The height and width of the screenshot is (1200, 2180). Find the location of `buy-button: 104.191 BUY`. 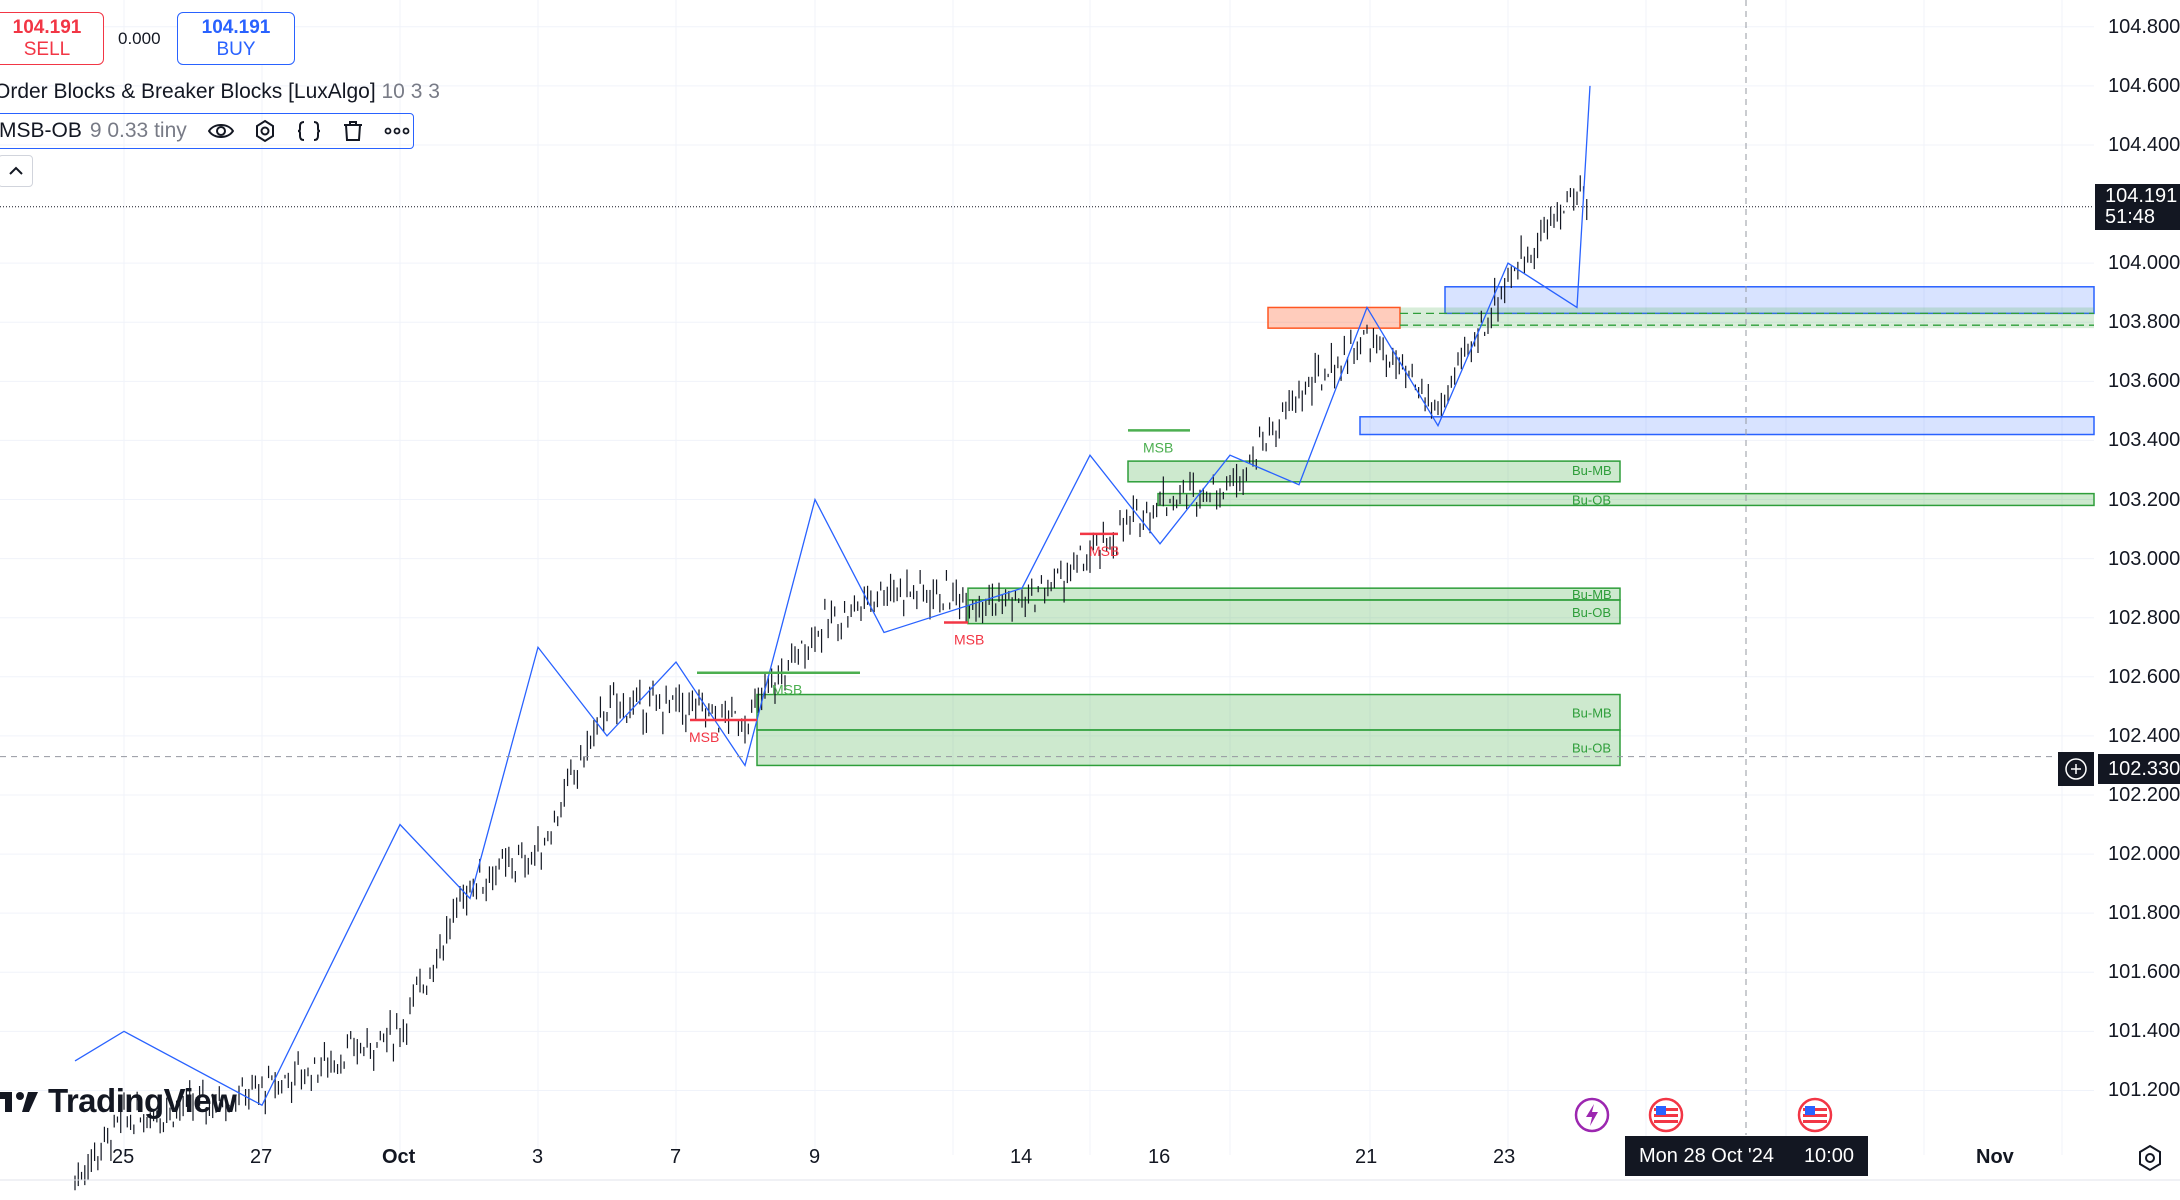

buy-button: 104.191 BUY is located at coordinates (236, 38).